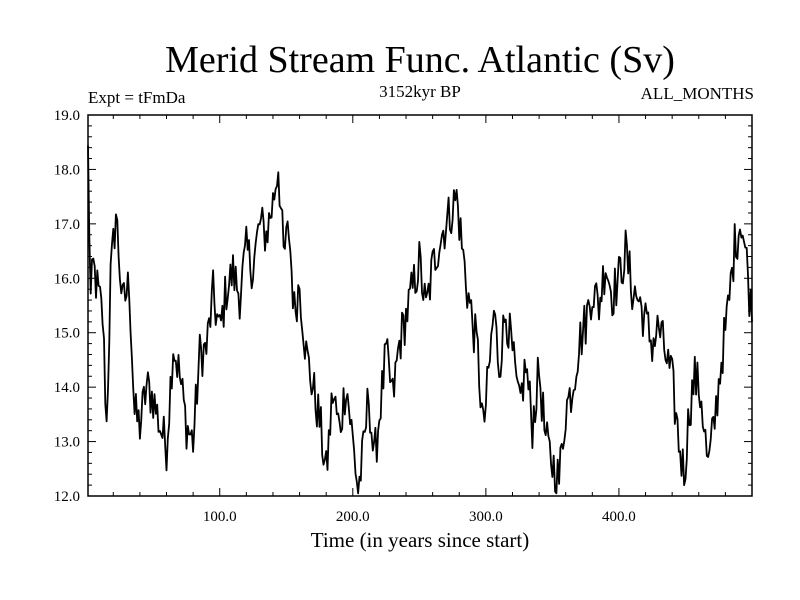 The width and height of the screenshot is (800, 600). What do you see at coordinates (67, 279) in the screenshot?
I see `y-tick-label: 16.0` at bounding box center [67, 279].